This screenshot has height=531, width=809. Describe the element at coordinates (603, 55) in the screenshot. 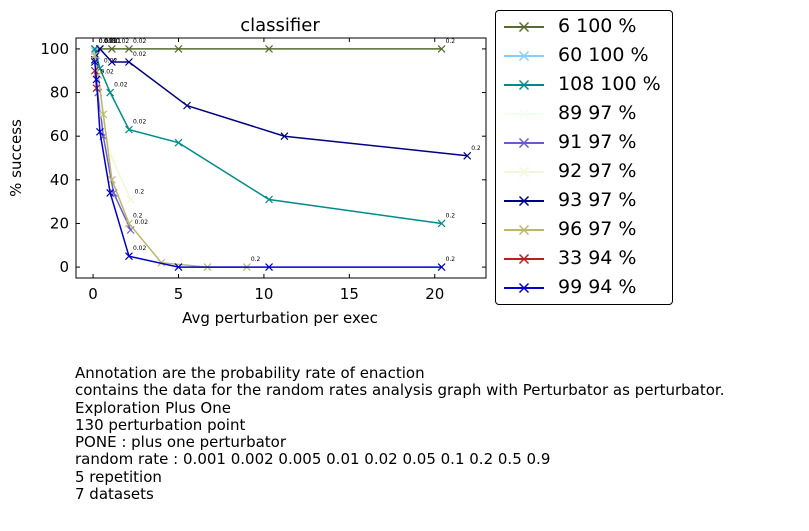

I see `legend-label: 60 100 %` at that location.